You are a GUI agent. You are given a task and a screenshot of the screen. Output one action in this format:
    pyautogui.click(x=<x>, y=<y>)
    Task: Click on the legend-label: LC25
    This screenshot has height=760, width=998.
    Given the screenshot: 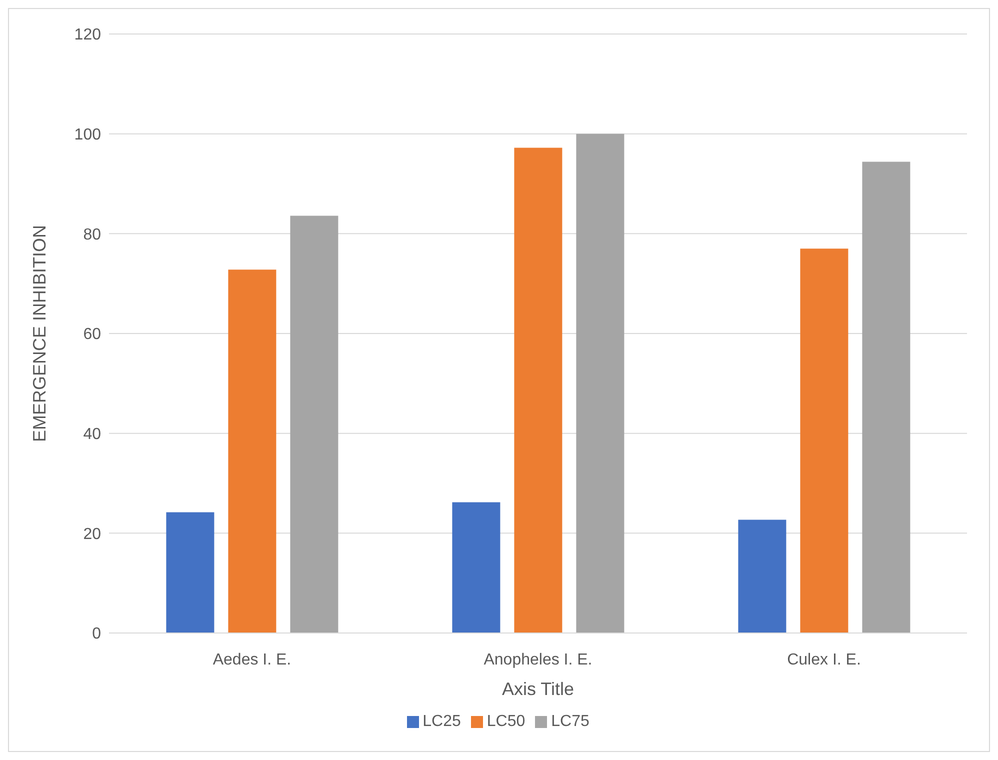 What is the action you would take?
    pyautogui.click(x=441, y=721)
    